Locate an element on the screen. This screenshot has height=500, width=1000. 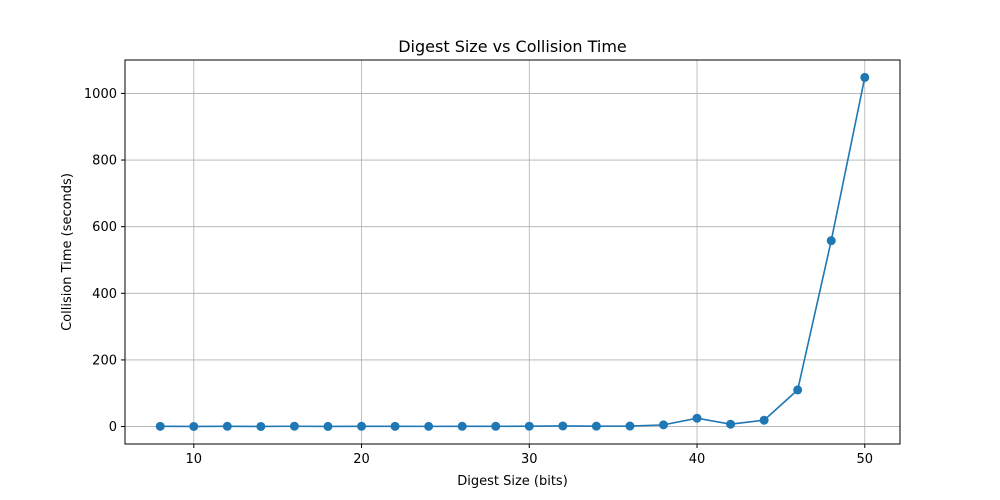
y-tick-label: 0 is located at coordinates (113, 427).